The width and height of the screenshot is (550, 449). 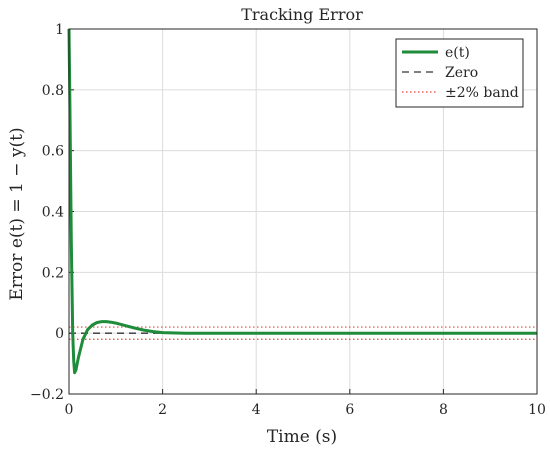 I want to click on x-axis-label: Time (s), so click(x=302, y=437).